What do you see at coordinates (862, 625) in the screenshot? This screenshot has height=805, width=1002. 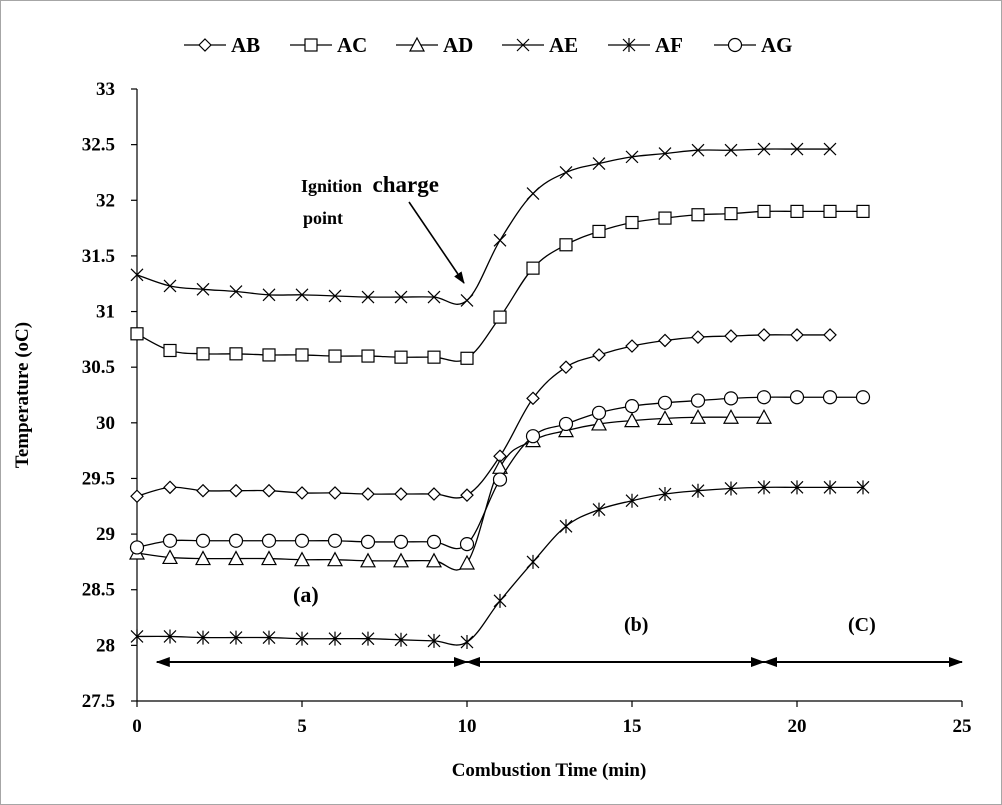 I see `phase-c-label: (C)` at bounding box center [862, 625].